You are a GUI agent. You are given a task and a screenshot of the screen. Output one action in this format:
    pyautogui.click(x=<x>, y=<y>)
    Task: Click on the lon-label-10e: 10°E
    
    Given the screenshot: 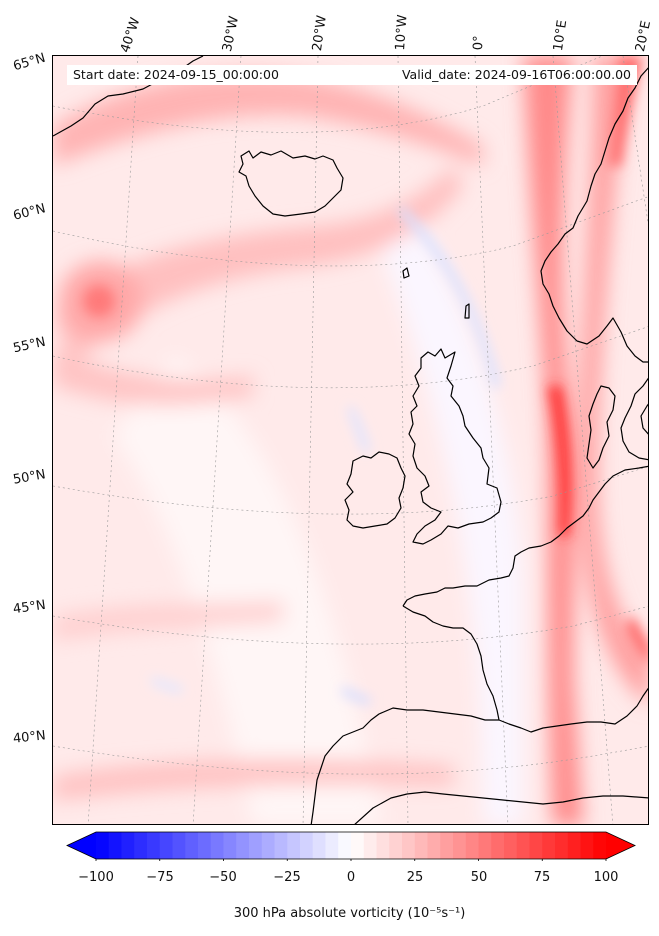 What is the action you would take?
    pyautogui.click(x=561, y=36)
    